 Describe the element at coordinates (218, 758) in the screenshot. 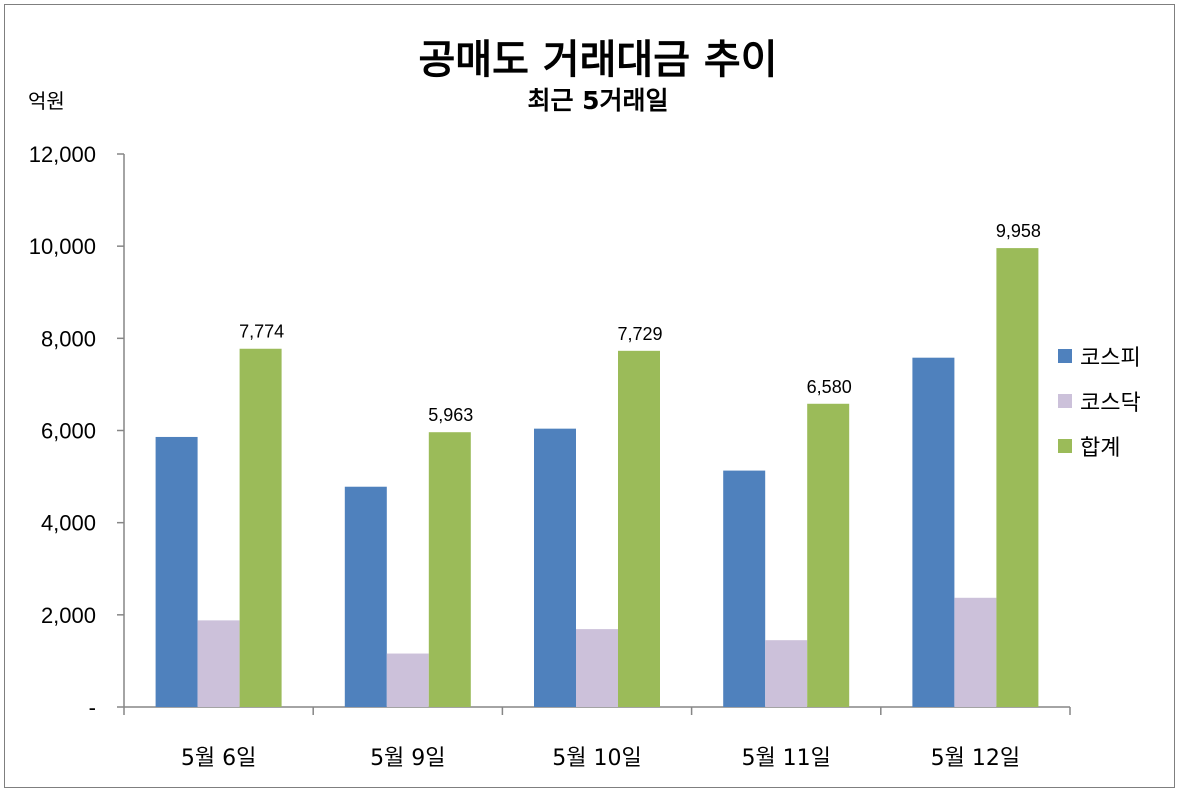

I see `x-category-label: 5월 6일` at that location.